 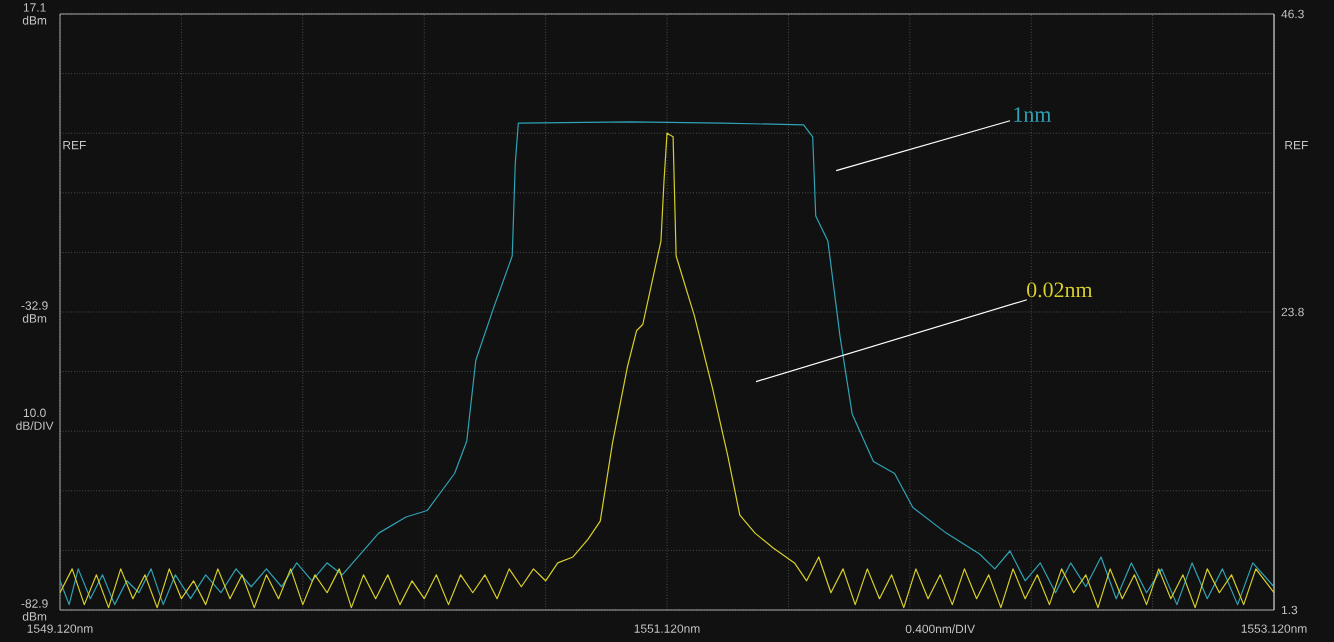 I want to click on text: 0.02nm, so click(x=1060, y=290).